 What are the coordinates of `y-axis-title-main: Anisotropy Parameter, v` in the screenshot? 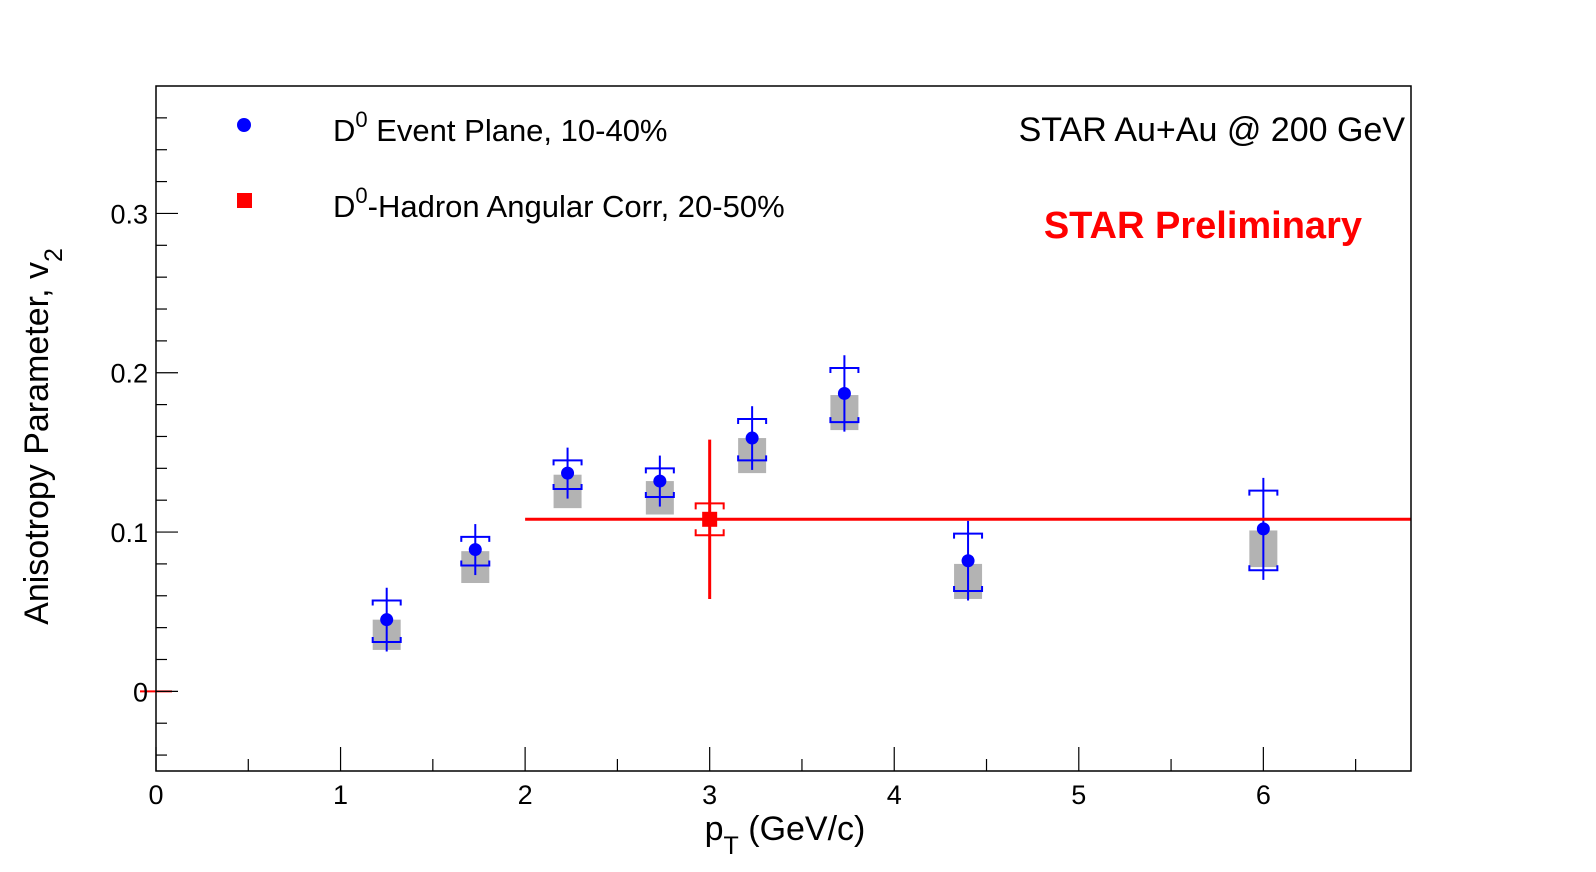 It's located at (37, 443).